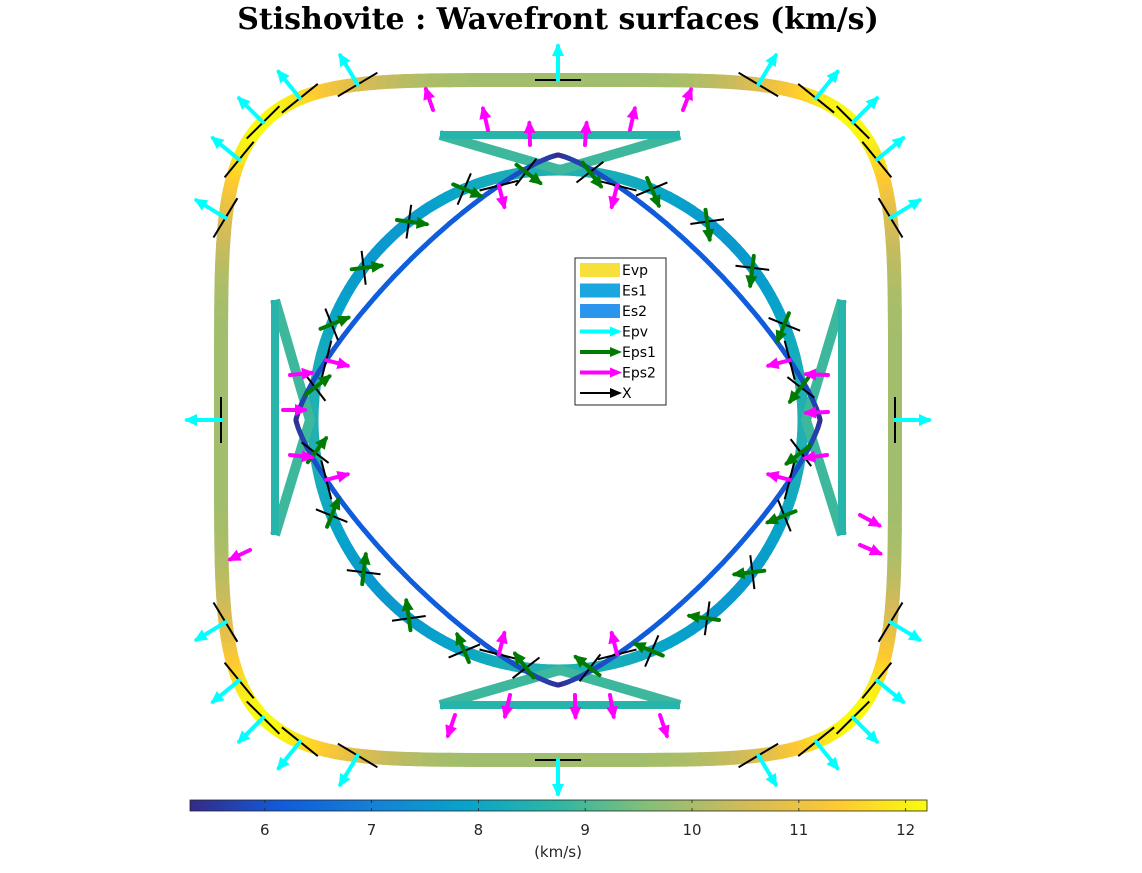  I want to click on colorbar-tick-label: 7, so click(372, 830).